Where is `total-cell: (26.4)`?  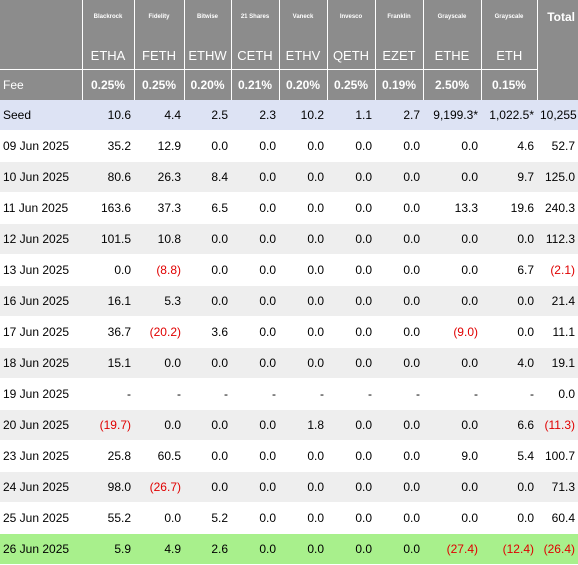 total-cell: (26.4) is located at coordinates (557, 549).